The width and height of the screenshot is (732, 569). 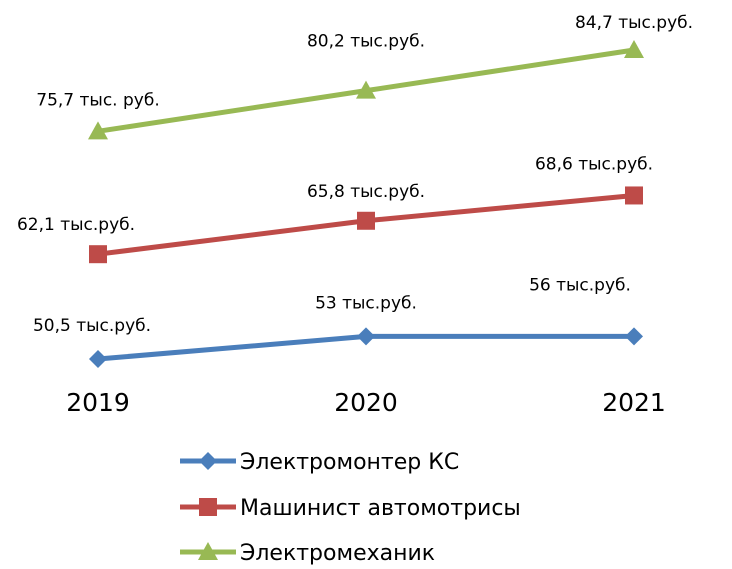 I want to click on series-2-data-label-1: 62,1 тыс.руб., so click(x=76, y=225).